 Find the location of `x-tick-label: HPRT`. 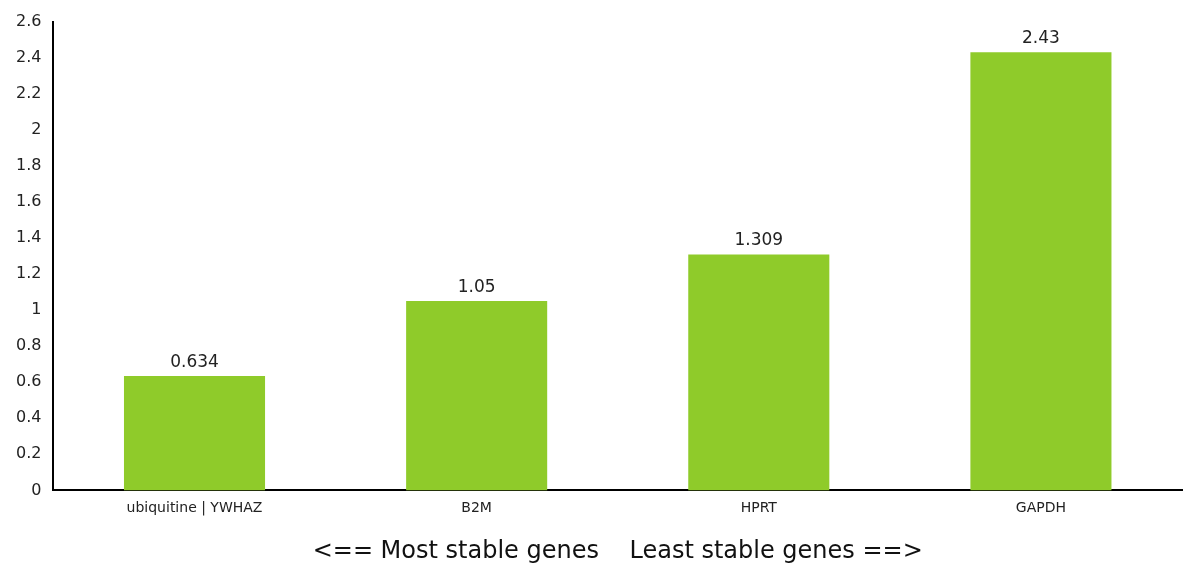

x-tick-label: HPRT is located at coordinates (759, 507).